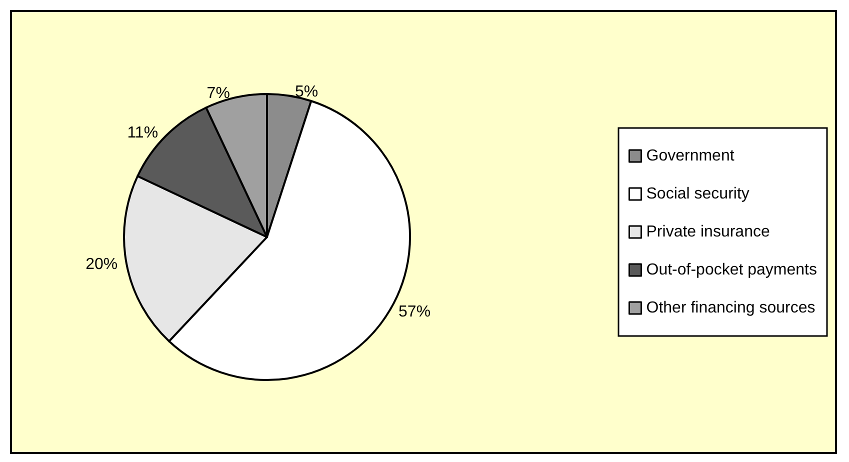 The height and width of the screenshot is (462, 849). What do you see at coordinates (731, 308) in the screenshot?
I see `legend-label: Other financing sources` at bounding box center [731, 308].